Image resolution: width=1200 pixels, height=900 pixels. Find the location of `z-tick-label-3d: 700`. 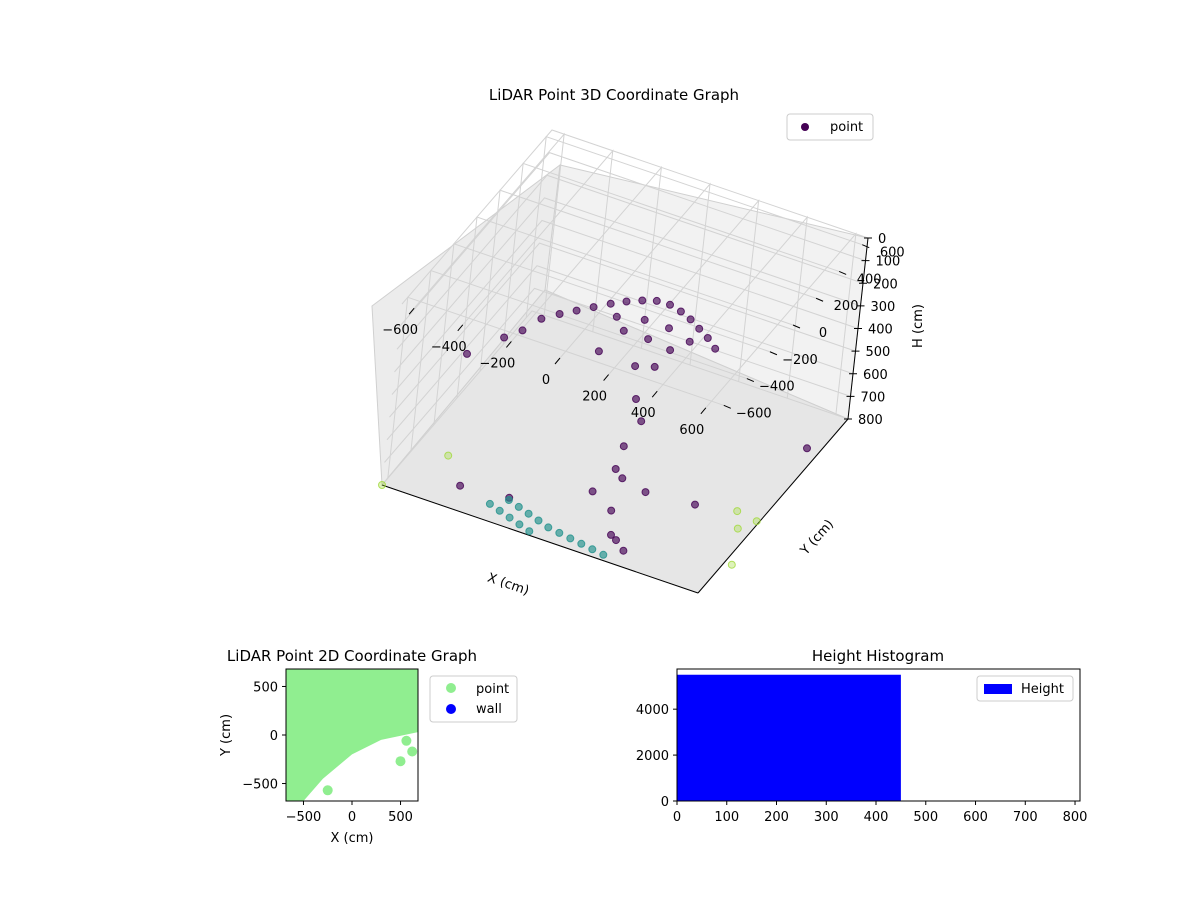

z-tick-label-3d: 700 is located at coordinates (873, 397).